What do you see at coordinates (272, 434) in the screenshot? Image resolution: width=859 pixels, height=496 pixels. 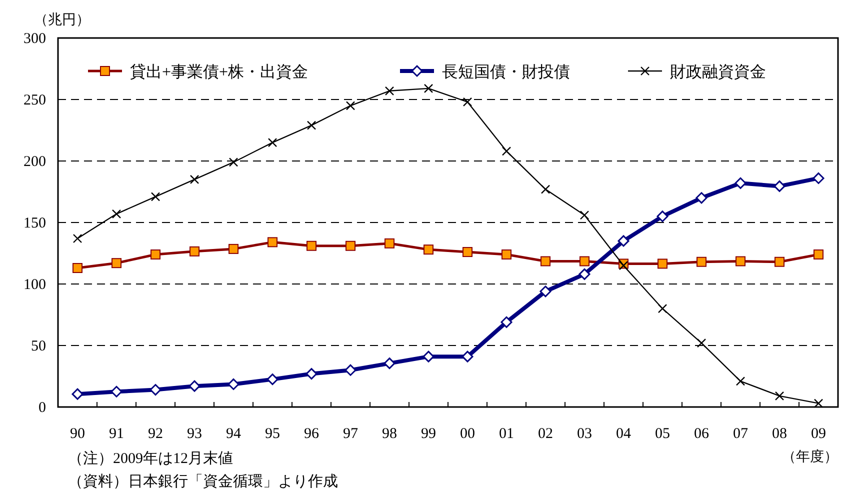 I see `x-tick-label: 95` at bounding box center [272, 434].